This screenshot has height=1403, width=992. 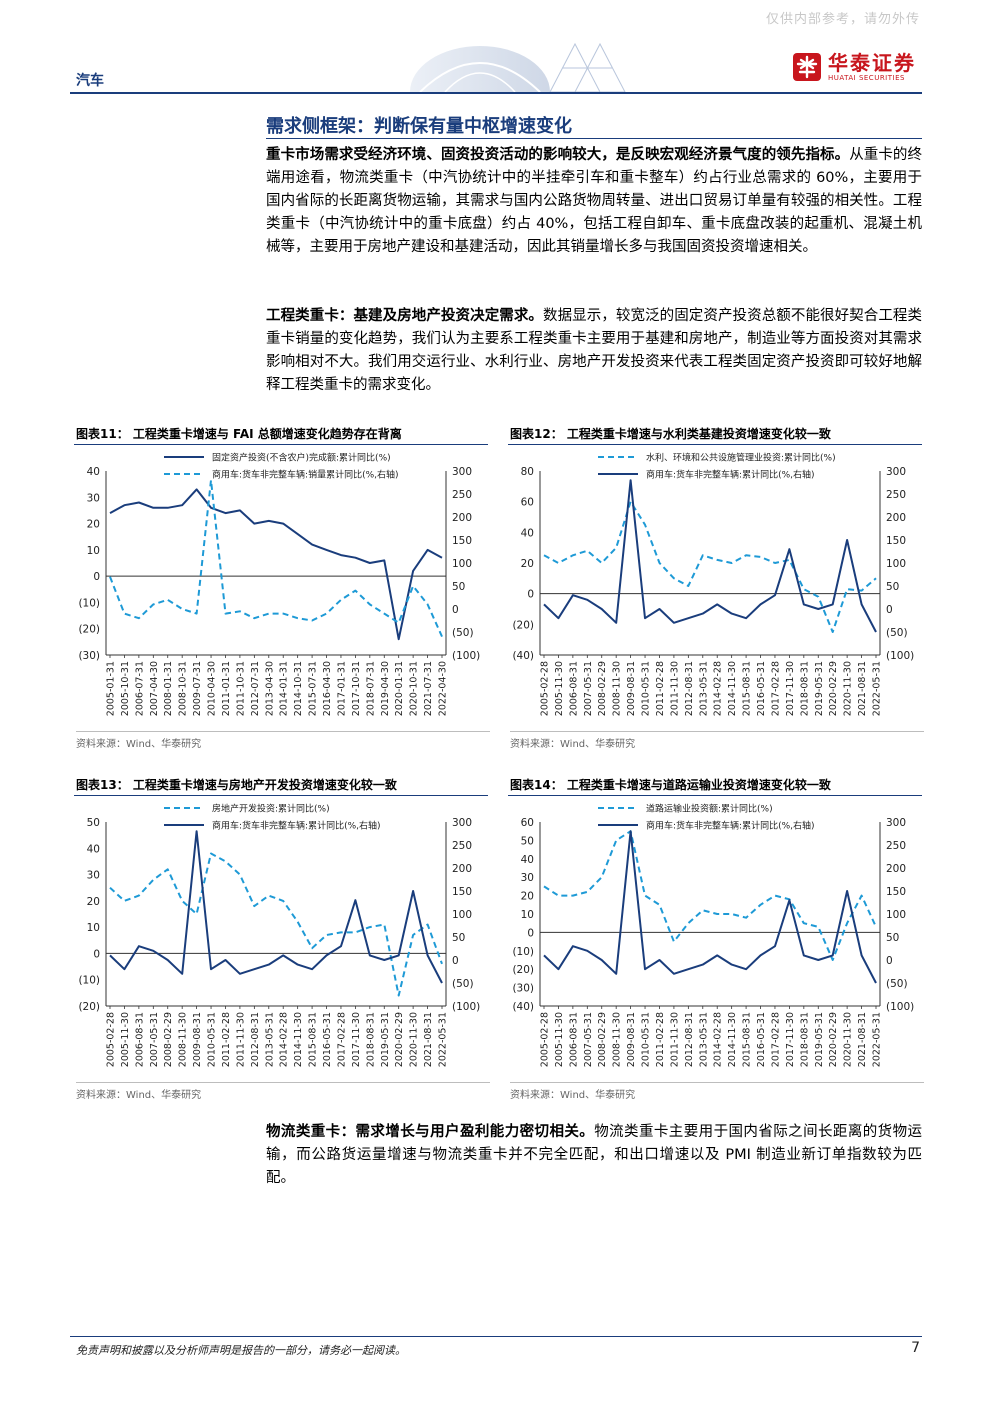 What do you see at coordinates (558, 155) in the screenshot?
I see `paragraph-lead: 重卡市场需求受经济环境、固资投资活动的影响较大，是反映宏观经济景气度的领先指标。` at bounding box center [558, 155].